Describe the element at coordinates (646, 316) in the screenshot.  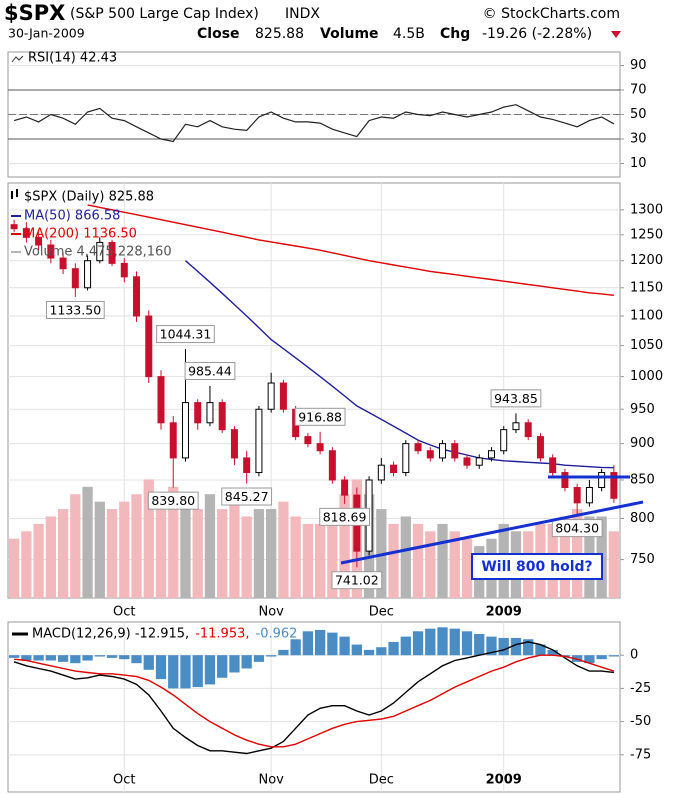
I see `y-tick-label: 1100` at that location.